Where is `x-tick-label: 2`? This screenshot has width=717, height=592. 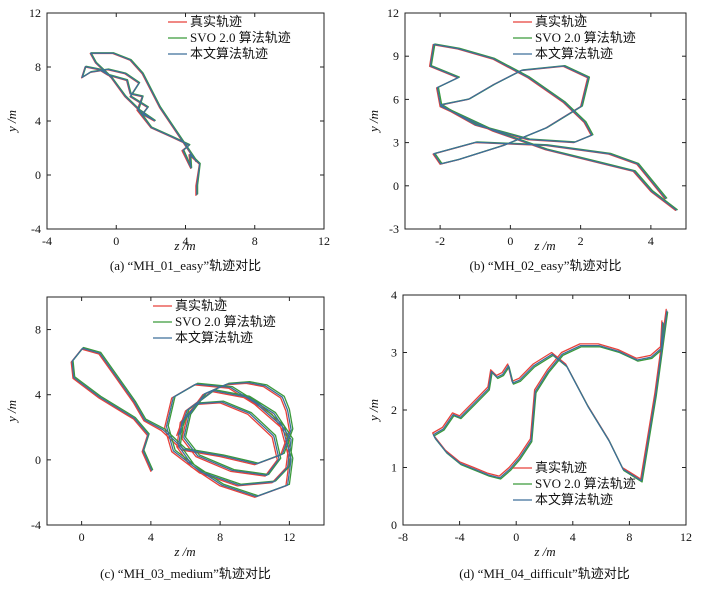 x-tick-label: 2 is located at coordinates (581, 241).